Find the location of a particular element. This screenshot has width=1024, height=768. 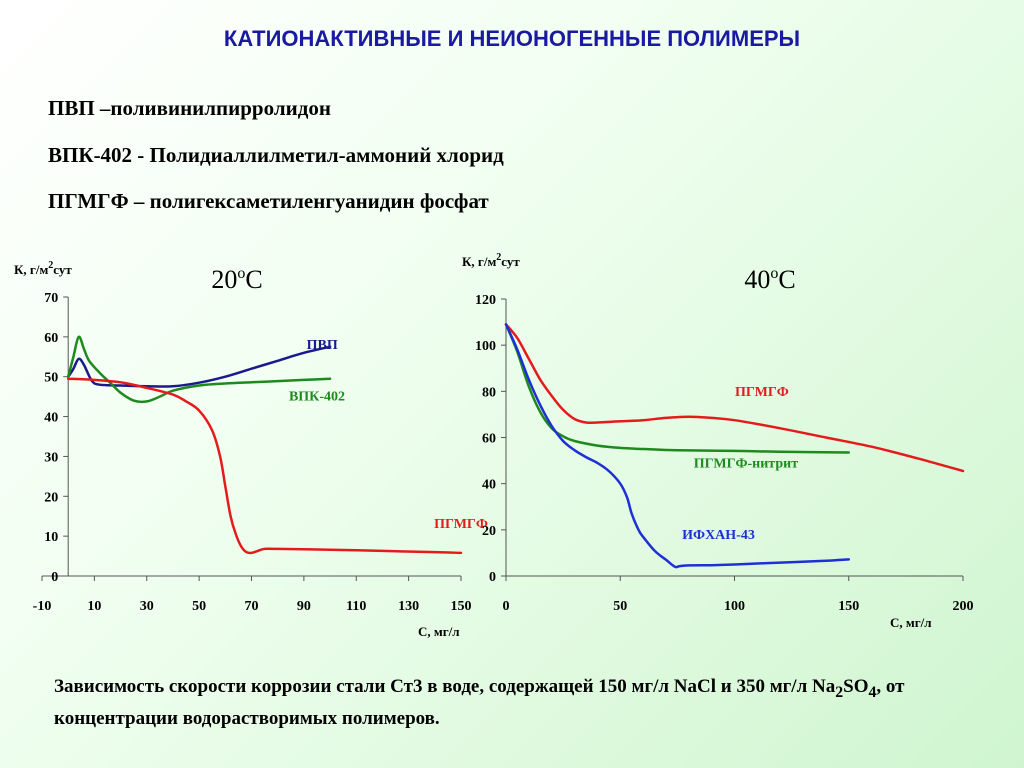

chart1-y-label: К, г/м2сут is located at coordinates (43, 268).